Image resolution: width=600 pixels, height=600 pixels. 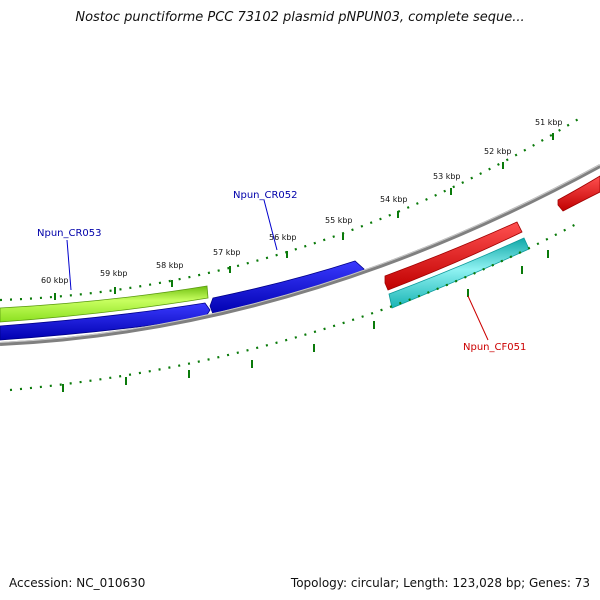 What do you see at coordinates (283, 237) in the screenshot?
I see `tick-label: 56 kbp` at bounding box center [283, 237].